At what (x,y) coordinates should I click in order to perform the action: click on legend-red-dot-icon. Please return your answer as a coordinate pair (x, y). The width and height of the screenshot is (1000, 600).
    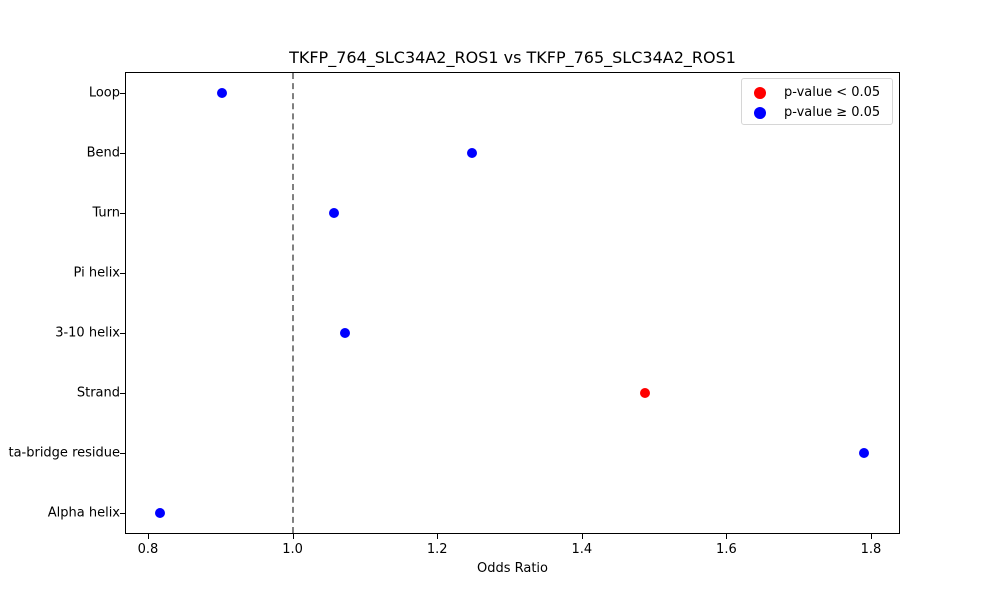
    Looking at the image, I should click on (760, 92).